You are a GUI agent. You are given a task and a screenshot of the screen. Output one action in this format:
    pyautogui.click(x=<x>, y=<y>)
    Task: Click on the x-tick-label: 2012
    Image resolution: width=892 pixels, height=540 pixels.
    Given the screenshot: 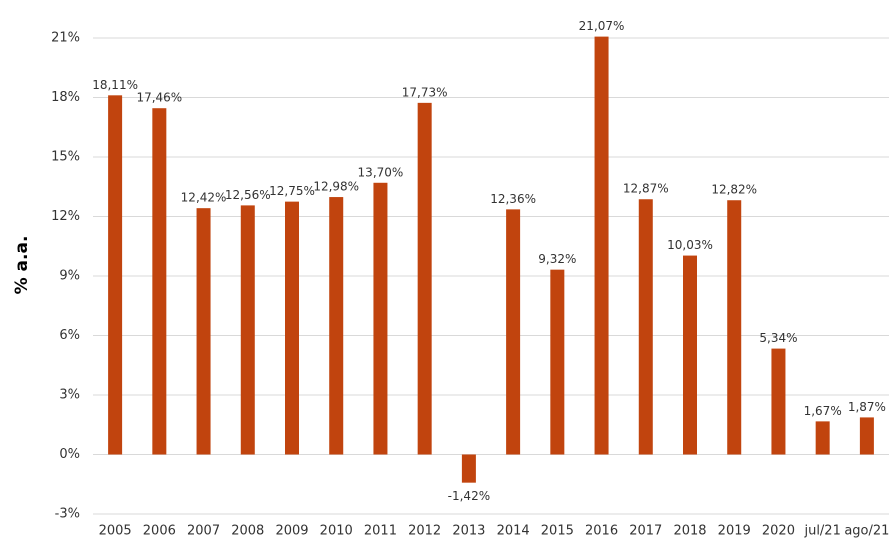 What is the action you would take?
    pyautogui.click(x=424, y=531)
    